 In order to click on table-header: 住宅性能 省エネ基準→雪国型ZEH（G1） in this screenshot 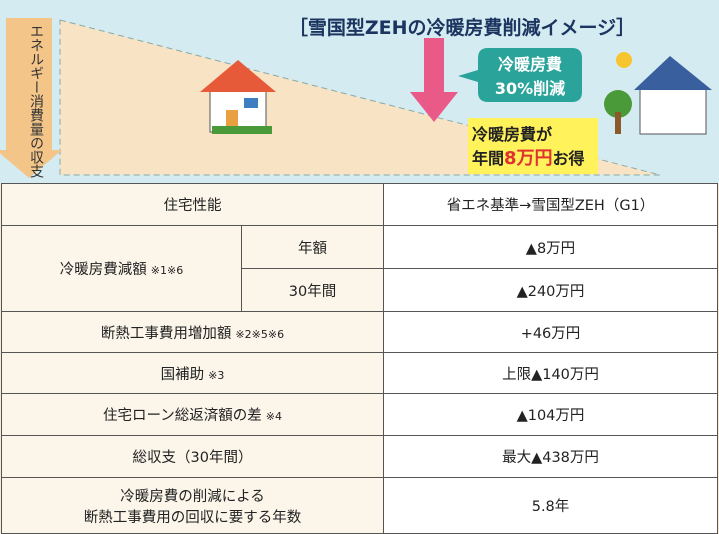, I will do `click(359, 204)`.